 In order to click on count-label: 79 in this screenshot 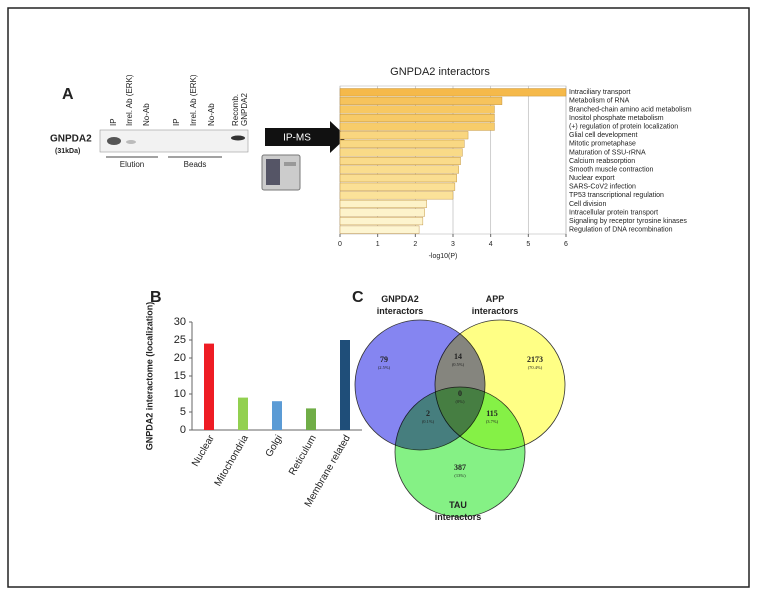, I will do `click(384, 359)`.